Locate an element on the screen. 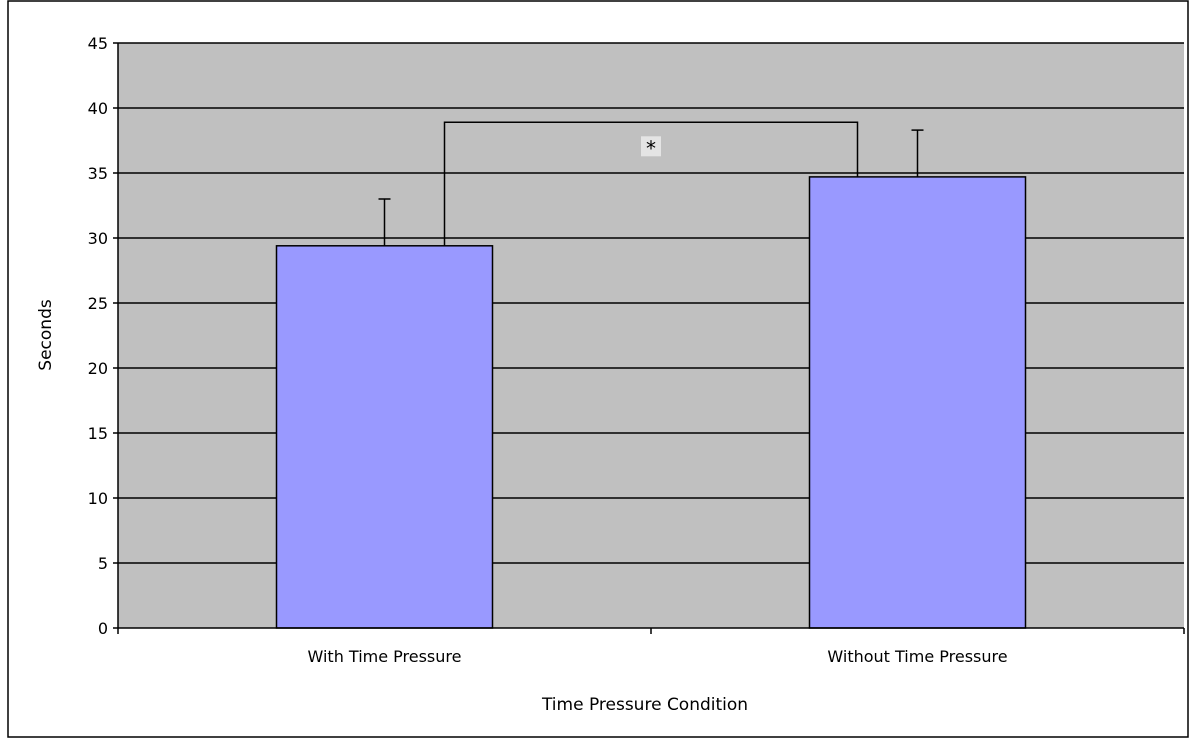  y-axis-title: Seconds is located at coordinates (46, 335).